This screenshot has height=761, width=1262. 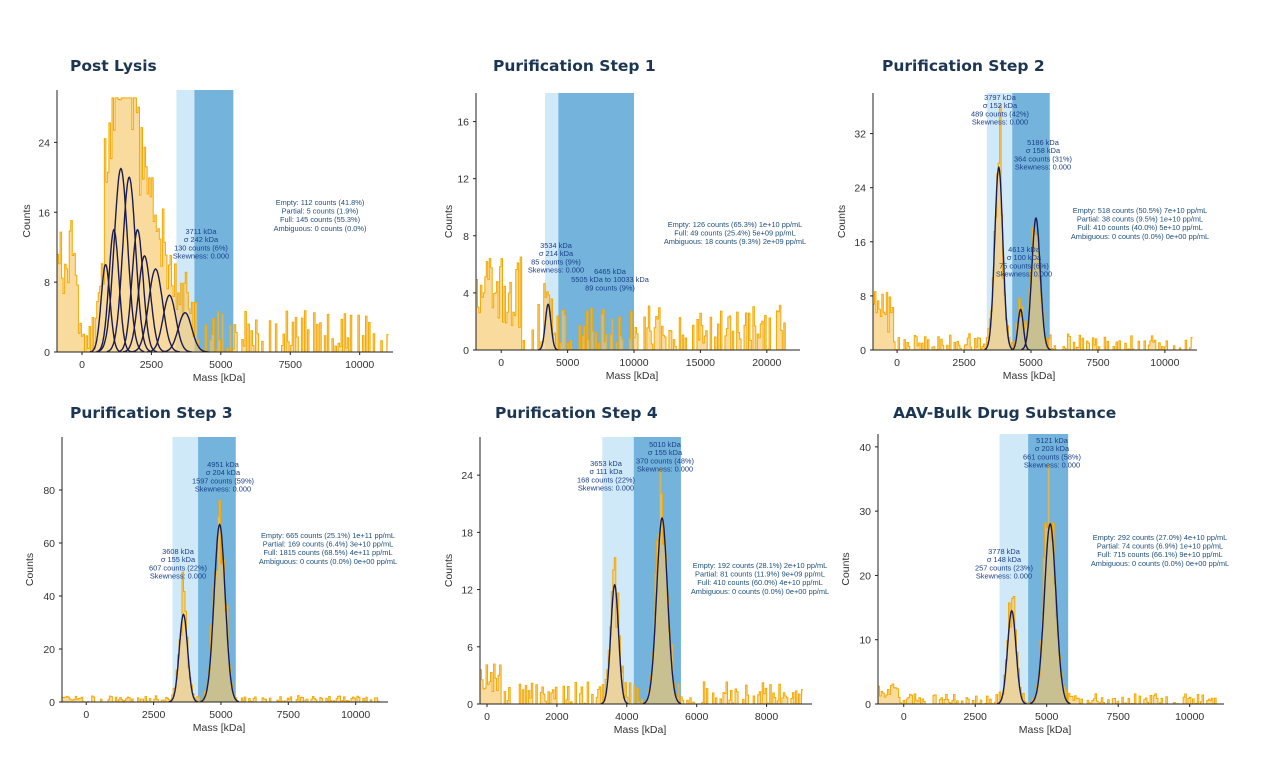 I want to click on peak-annotation-line: 489 counts (42%), so click(x=1000, y=113).